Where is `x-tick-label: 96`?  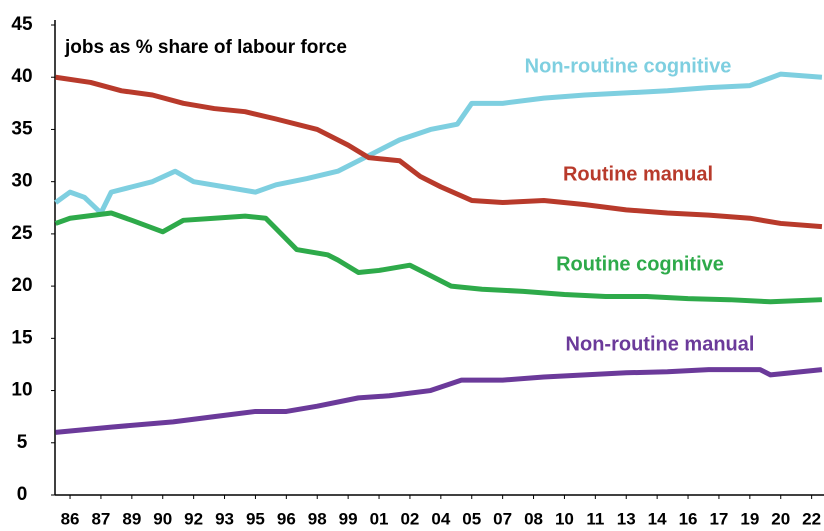
x-tick-label: 96 is located at coordinates (286, 518).